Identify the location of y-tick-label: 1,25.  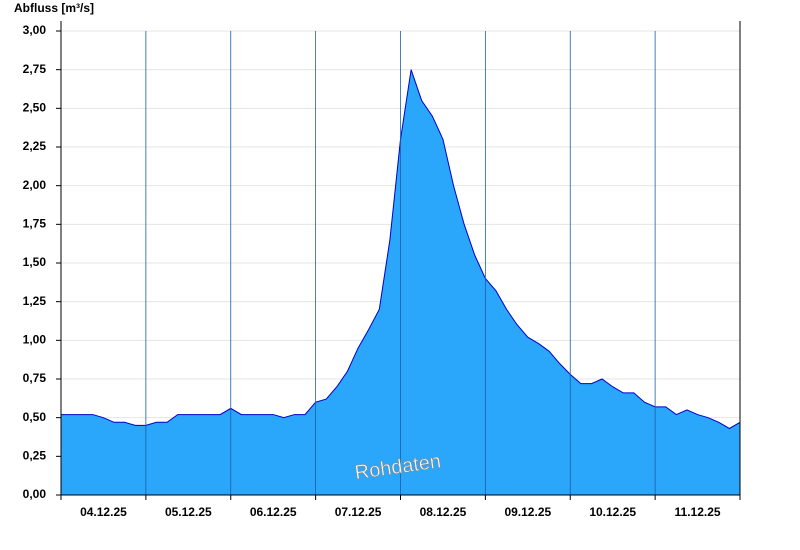
(35, 301).